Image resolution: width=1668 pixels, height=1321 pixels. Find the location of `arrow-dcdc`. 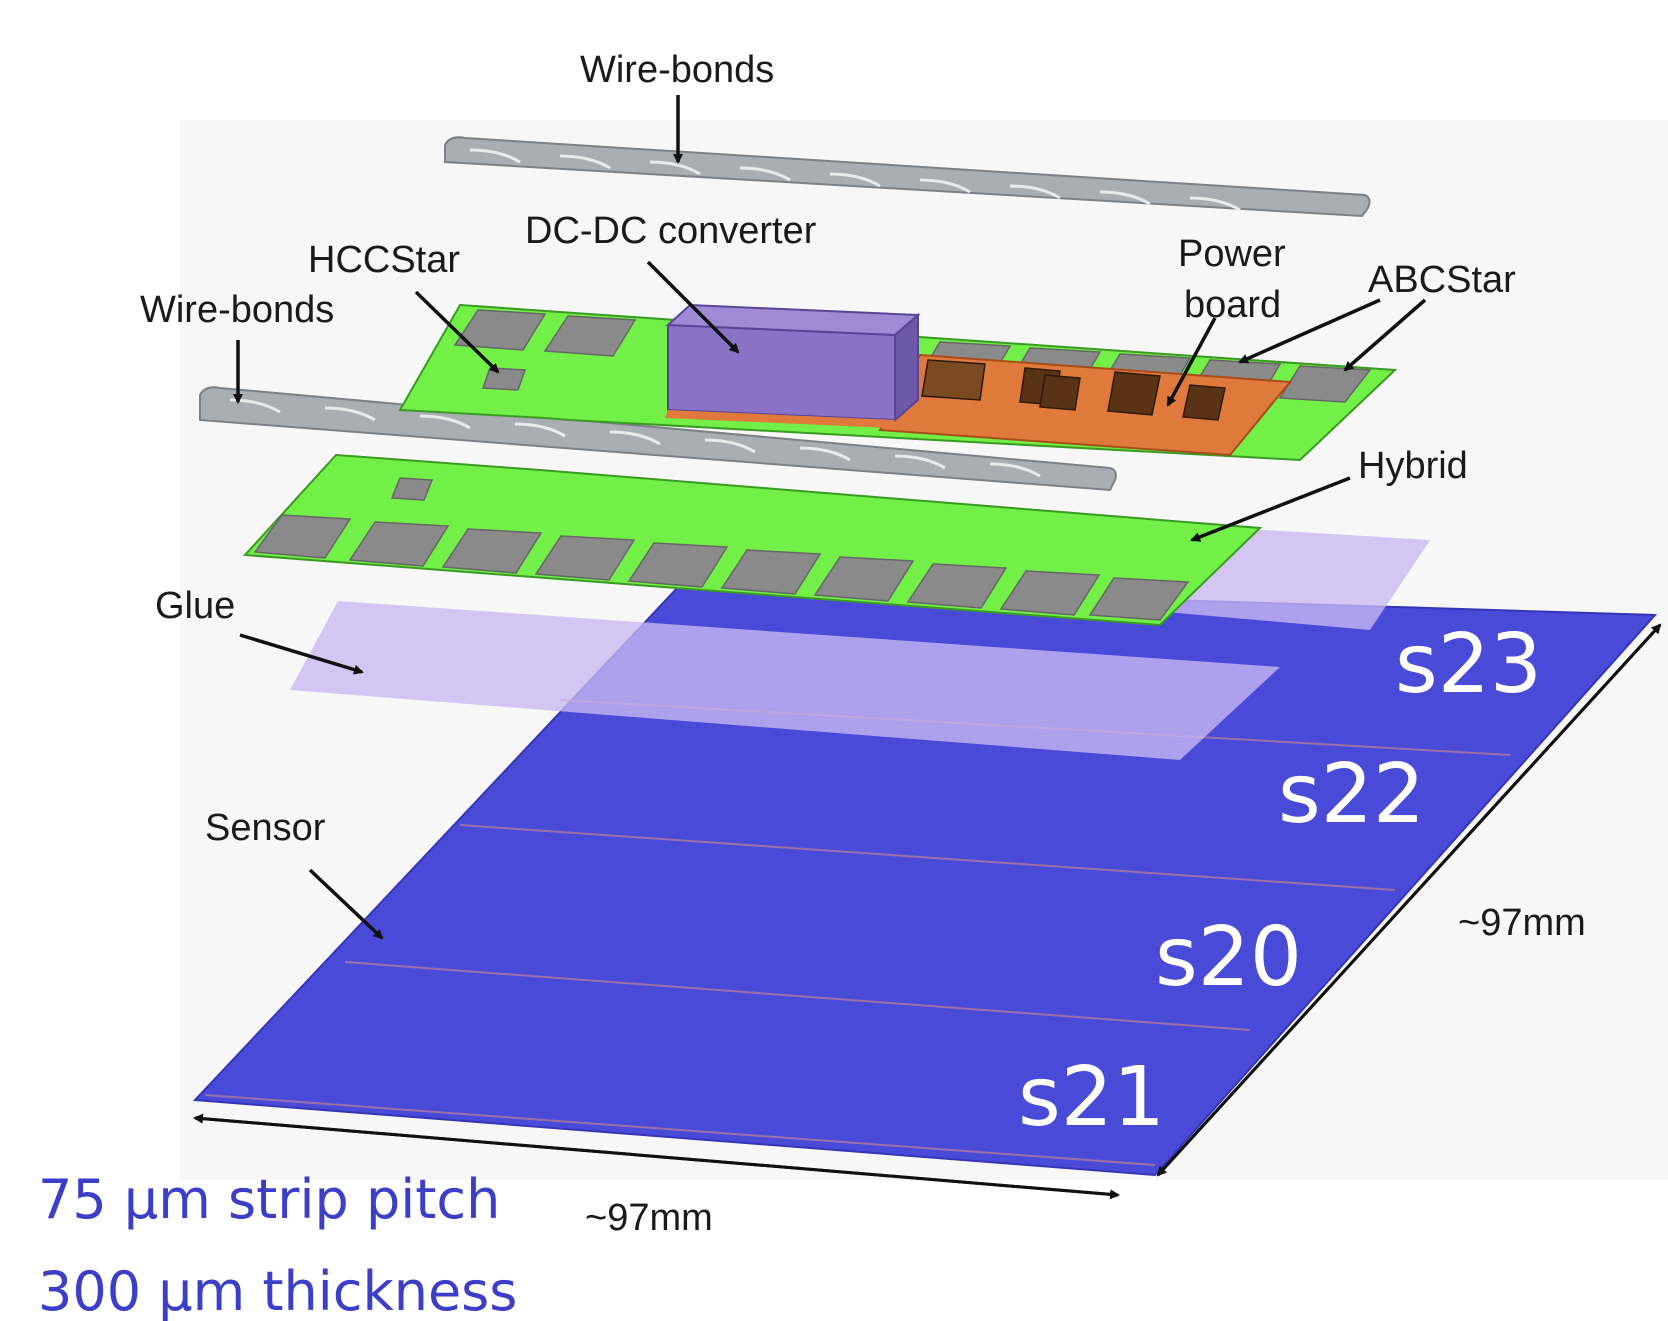

arrow-dcdc is located at coordinates (693, 307).